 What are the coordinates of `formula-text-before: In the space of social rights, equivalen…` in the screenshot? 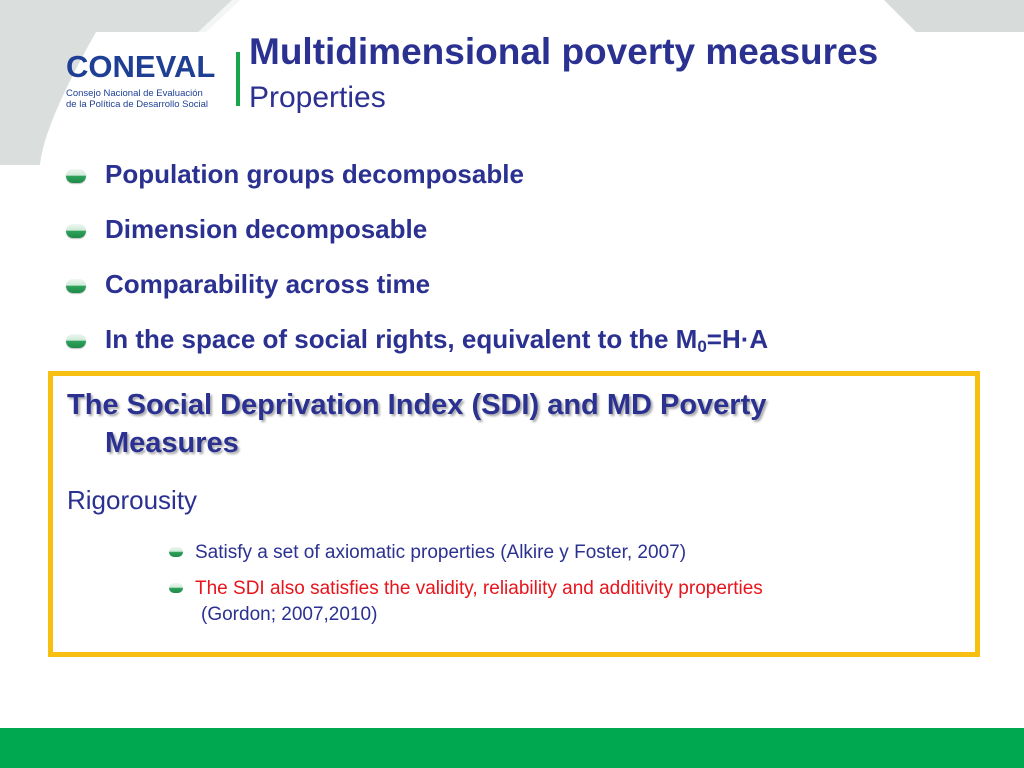 It's located at (401, 339).